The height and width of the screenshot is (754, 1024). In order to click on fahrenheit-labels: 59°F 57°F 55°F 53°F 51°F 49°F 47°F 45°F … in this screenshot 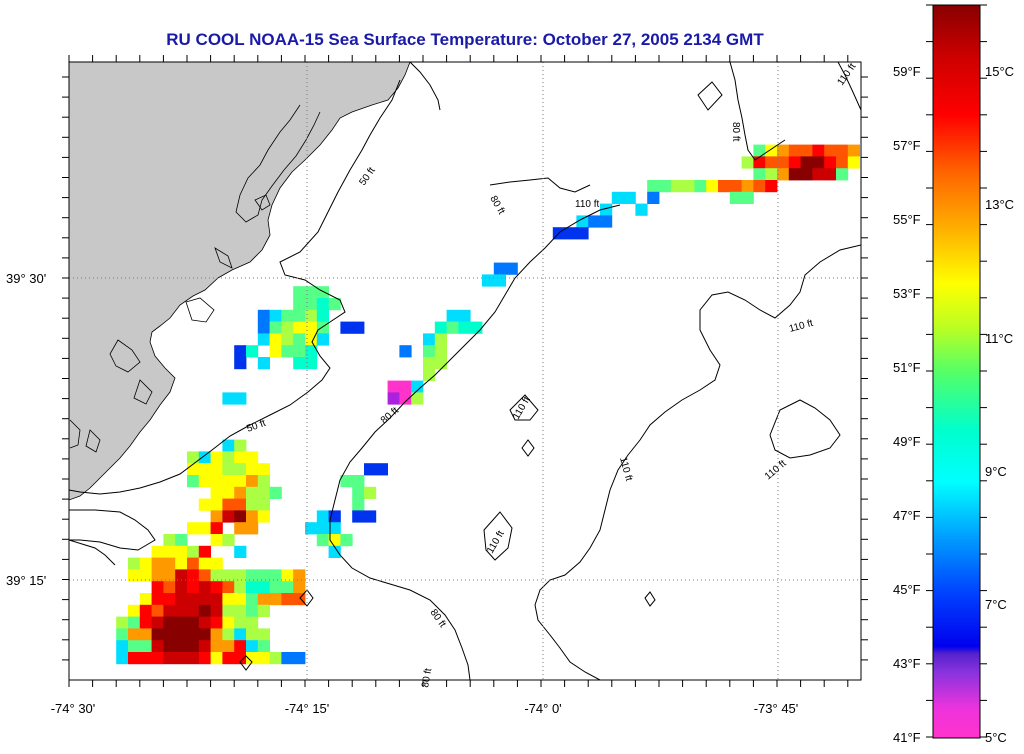, I will do `click(907, 404)`.